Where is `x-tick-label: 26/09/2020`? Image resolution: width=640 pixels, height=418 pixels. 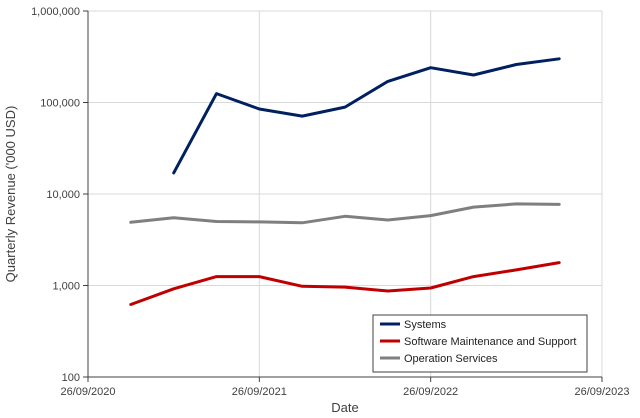
x-tick-label: 26/09/2020 is located at coordinates (87, 392).